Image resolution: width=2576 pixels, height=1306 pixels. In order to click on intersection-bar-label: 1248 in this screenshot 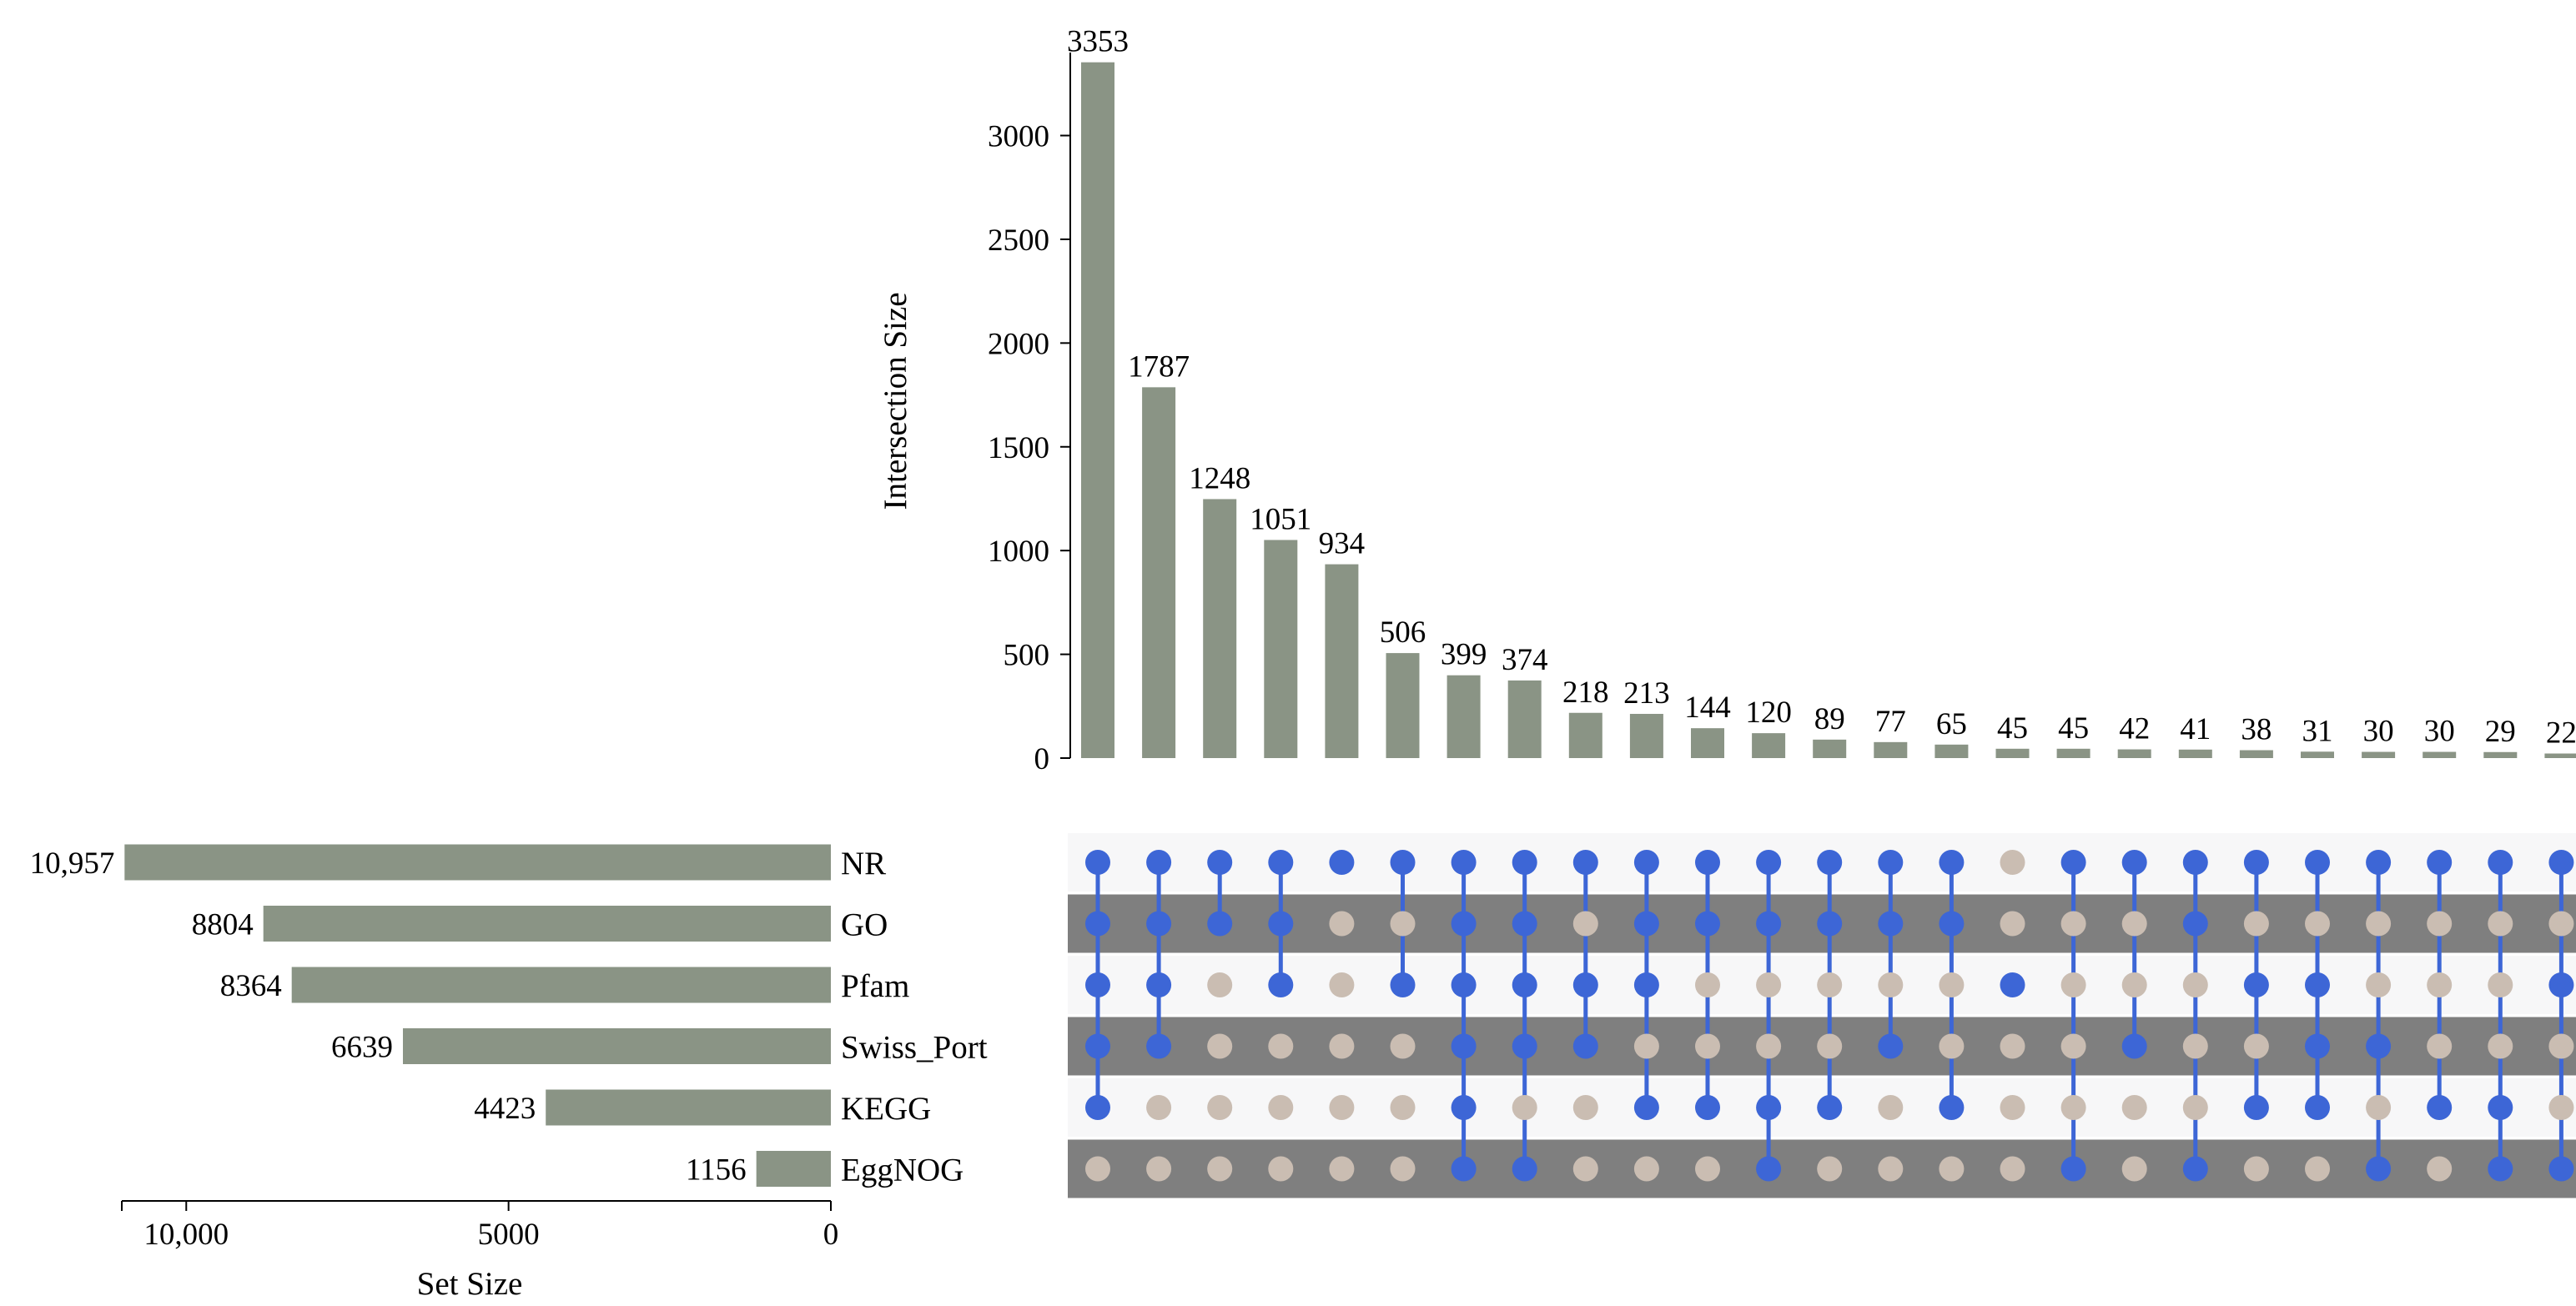, I will do `click(1219, 478)`.